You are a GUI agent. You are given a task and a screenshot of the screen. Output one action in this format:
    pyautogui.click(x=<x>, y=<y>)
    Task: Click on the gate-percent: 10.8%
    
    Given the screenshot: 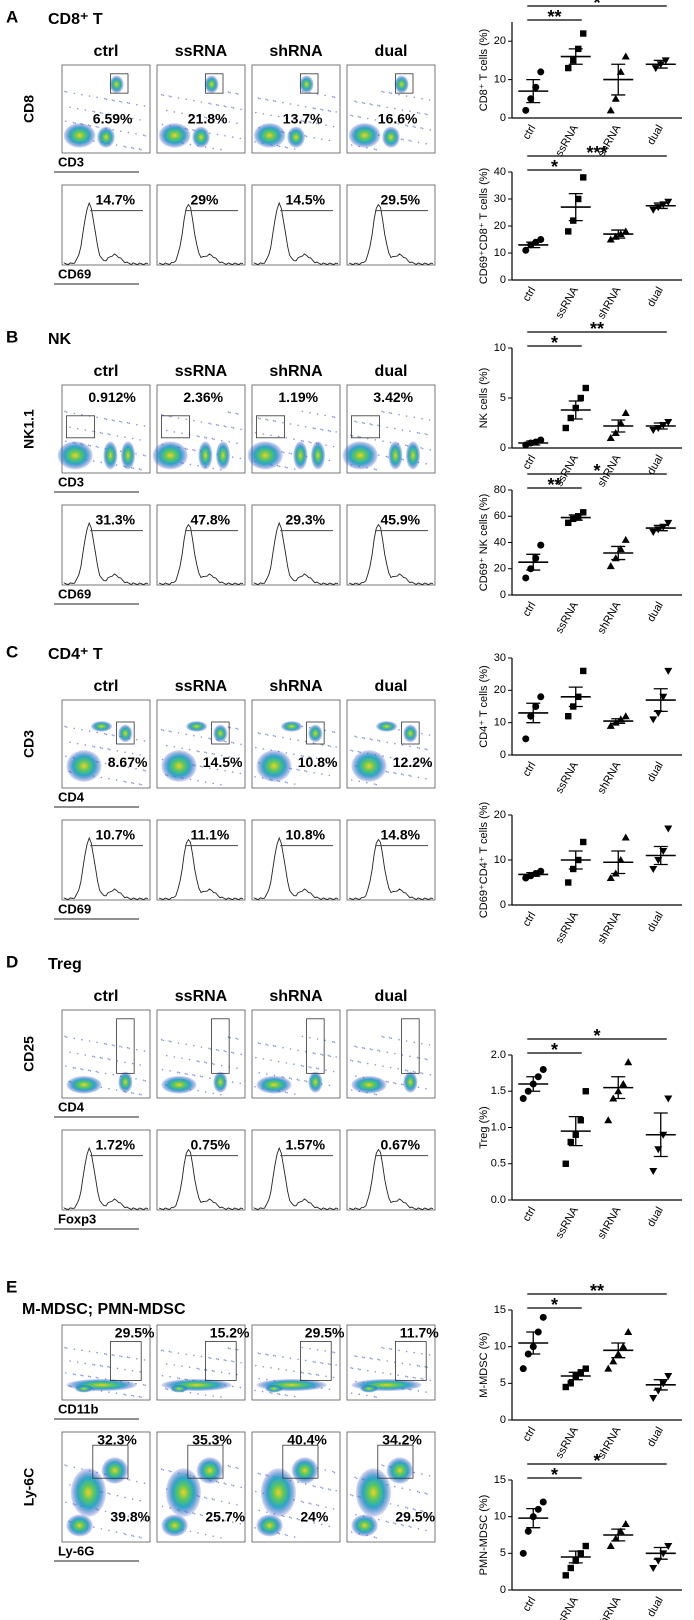 What is the action you would take?
    pyautogui.click(x=305, y=835)
    